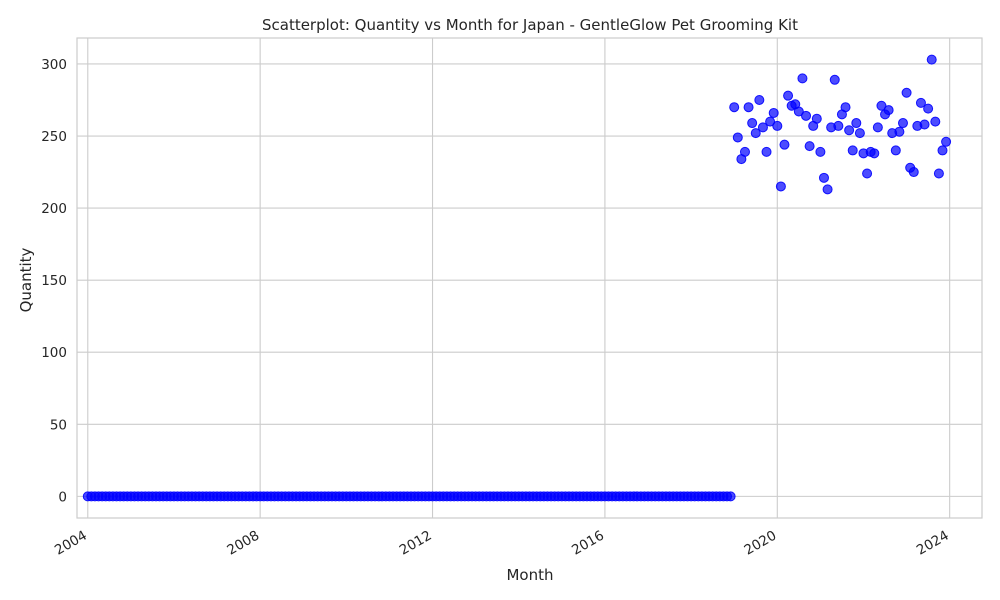 Image resolution: width=1000 pixels, height=600 pixels. What do you see at coordinates (54, 65) in the screenshot?
I see `y-tick-label: 300` at bounding box center [54, 65].